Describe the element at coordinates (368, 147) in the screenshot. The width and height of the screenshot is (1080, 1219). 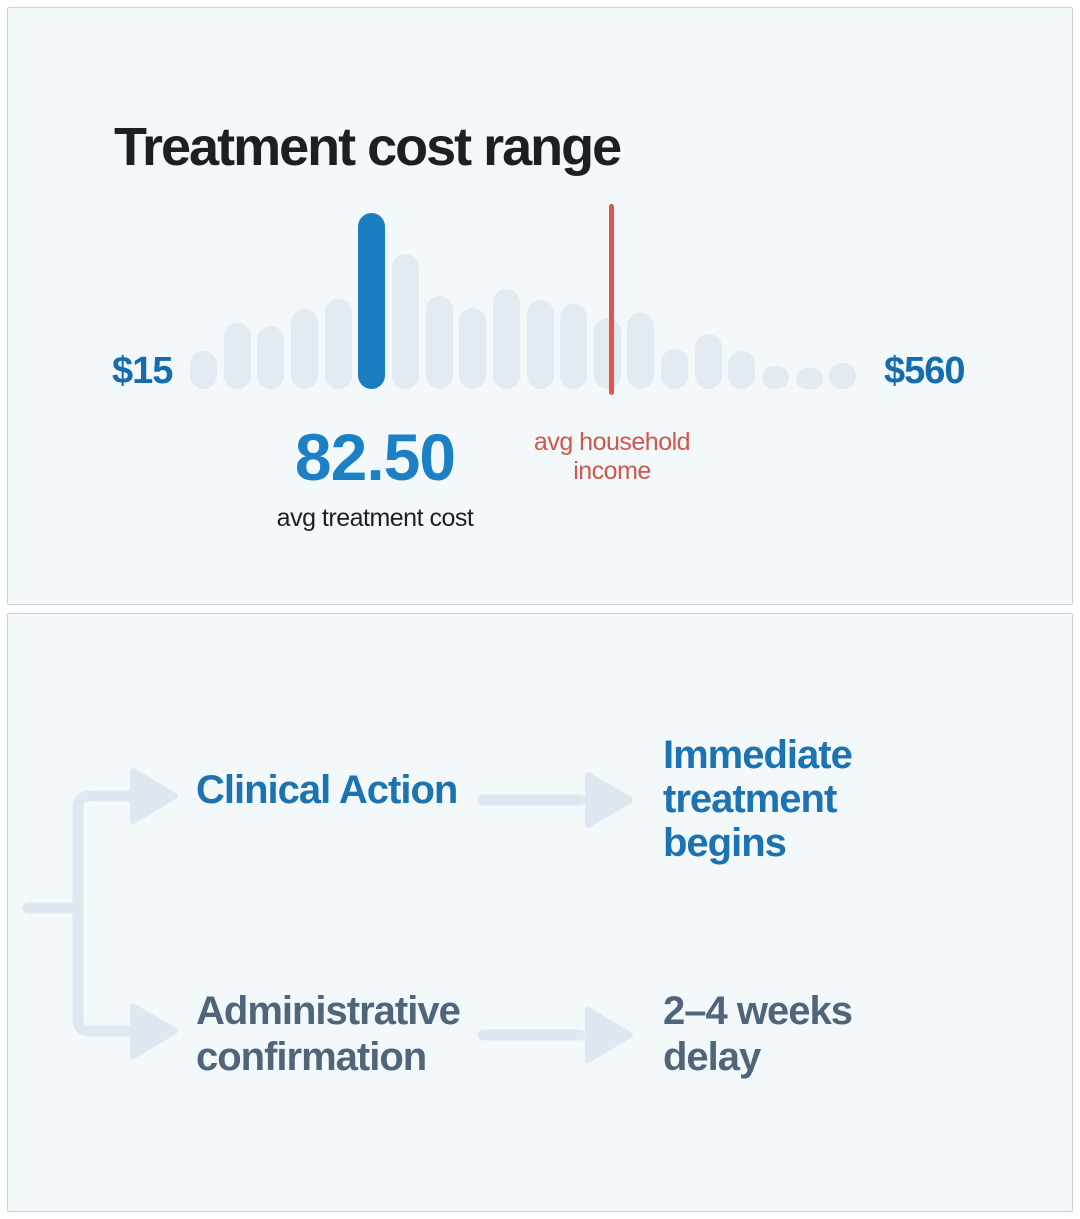
I see `card-title: Treatment cost range` at that location.